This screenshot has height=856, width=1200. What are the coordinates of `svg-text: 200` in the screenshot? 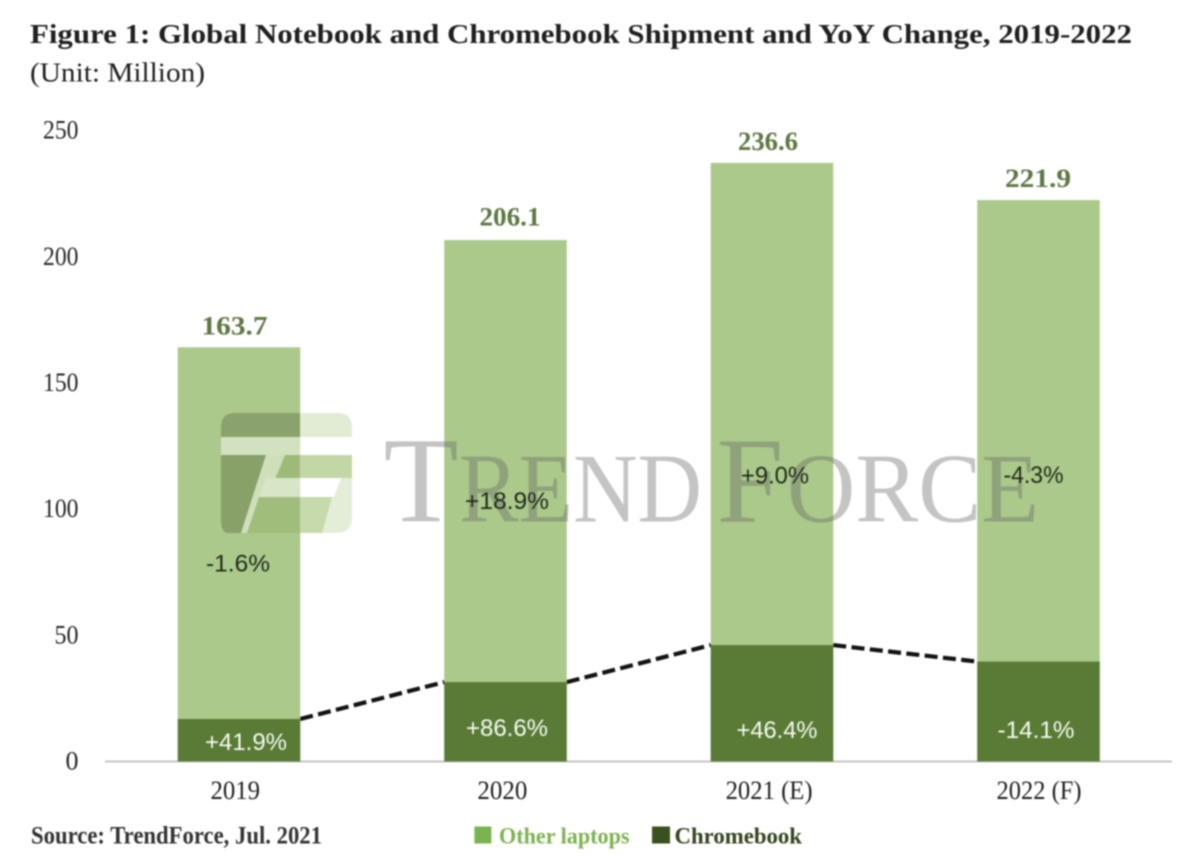 It's located at (61, 256).